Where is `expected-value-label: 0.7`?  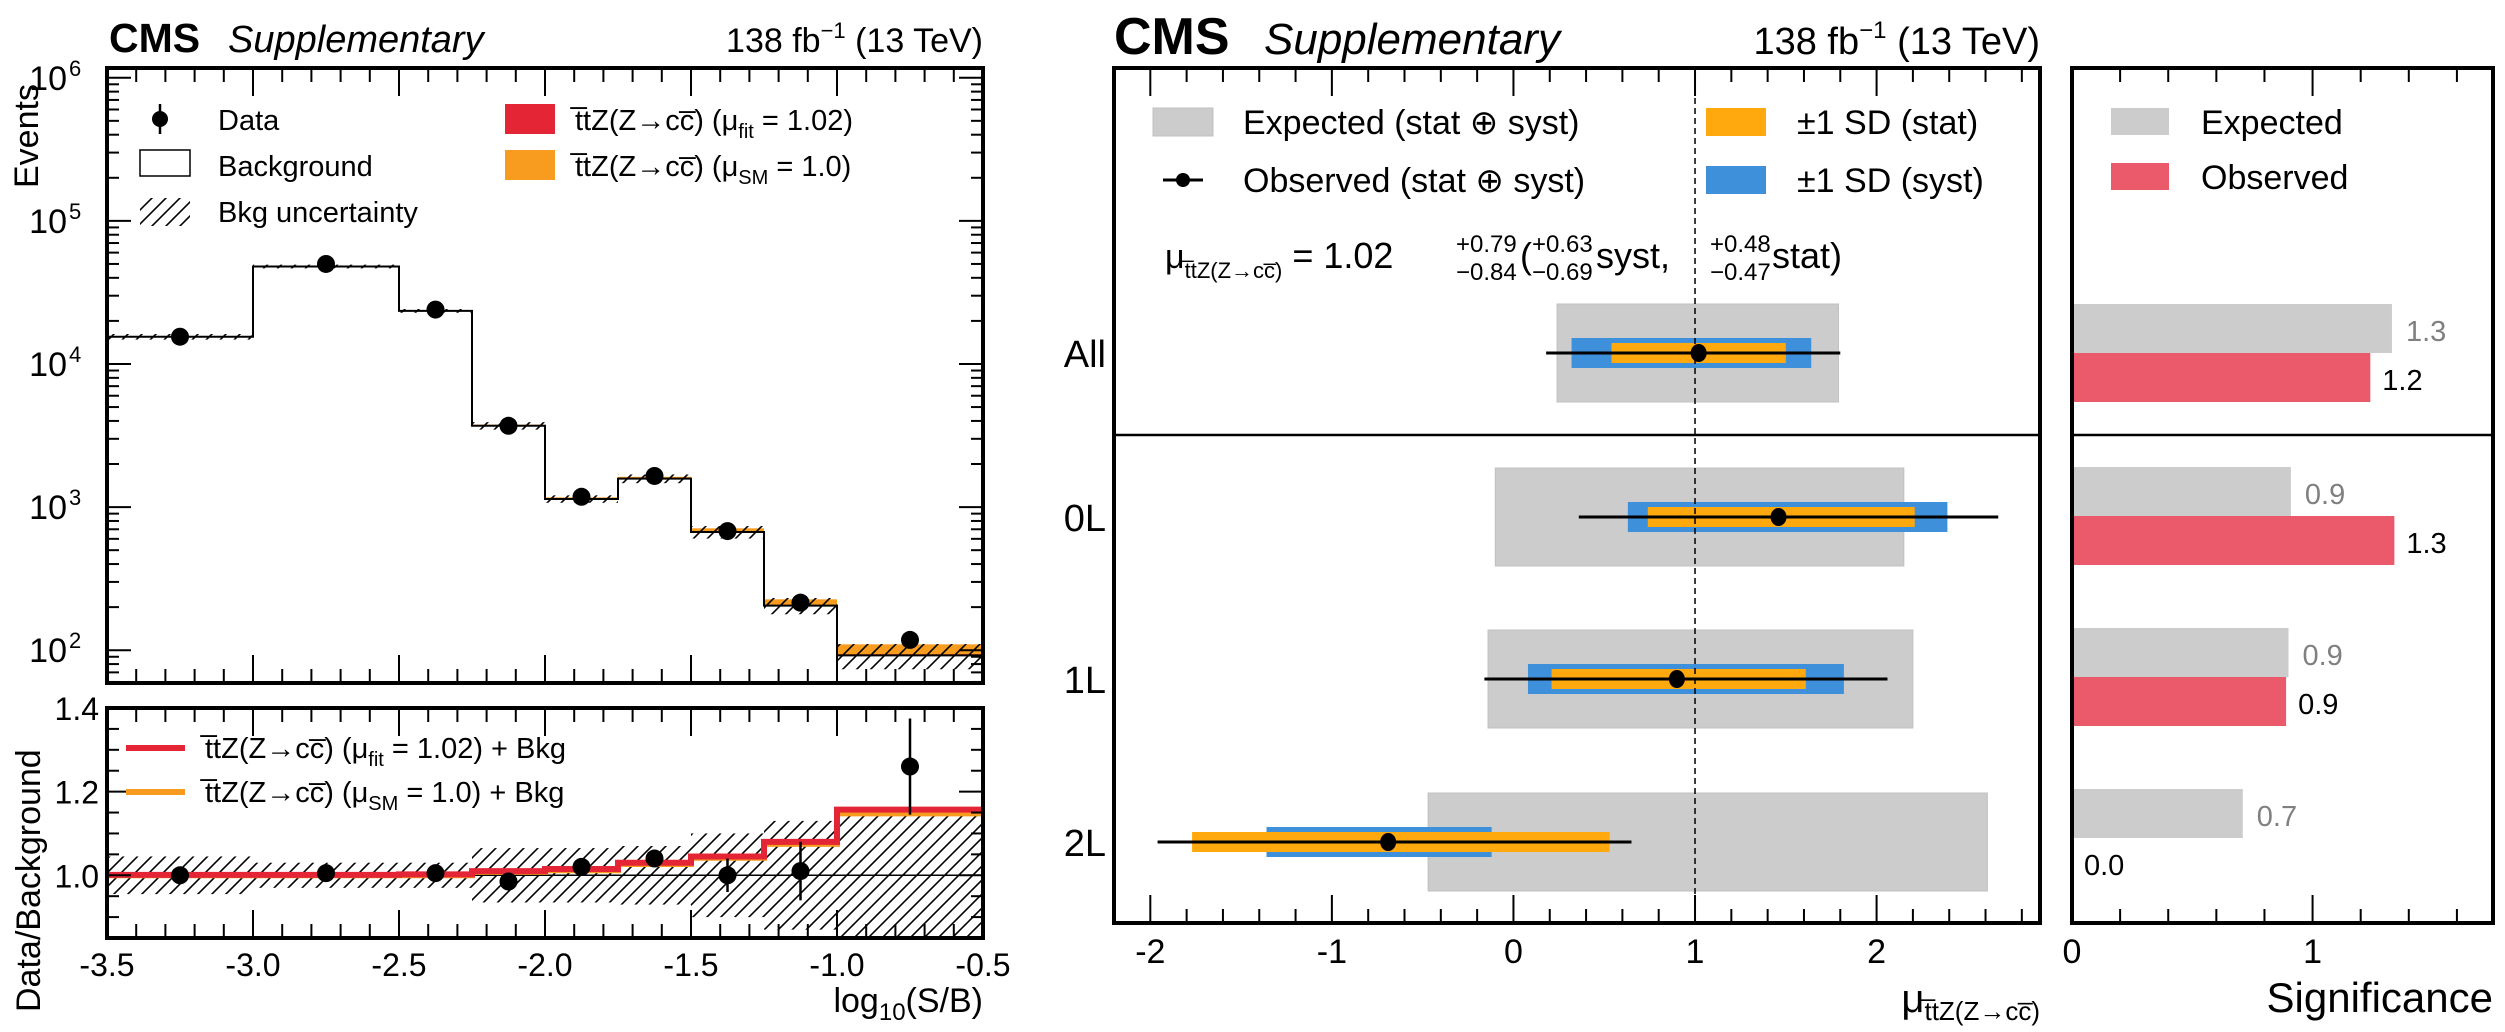 expected-value-label: 0.7 is located at coordinates (2277, 817).